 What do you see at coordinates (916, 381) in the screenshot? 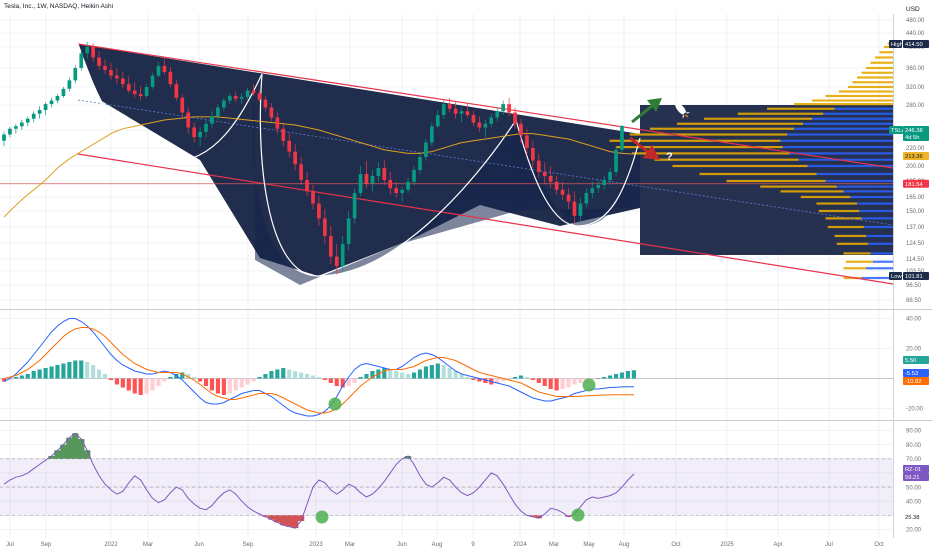
I see `macd-signal-tag-bg` at bounding box center [916, 381].